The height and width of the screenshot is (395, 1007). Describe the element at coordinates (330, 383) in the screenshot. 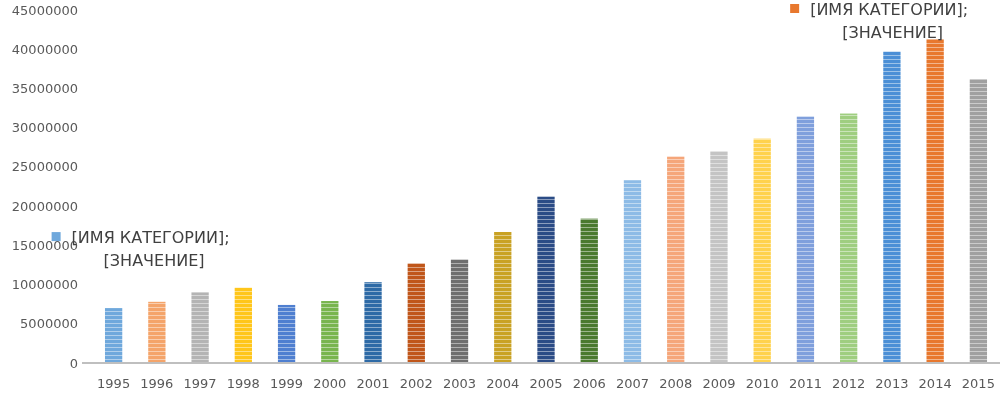

I see `x-tick-label: 2000` at that location.